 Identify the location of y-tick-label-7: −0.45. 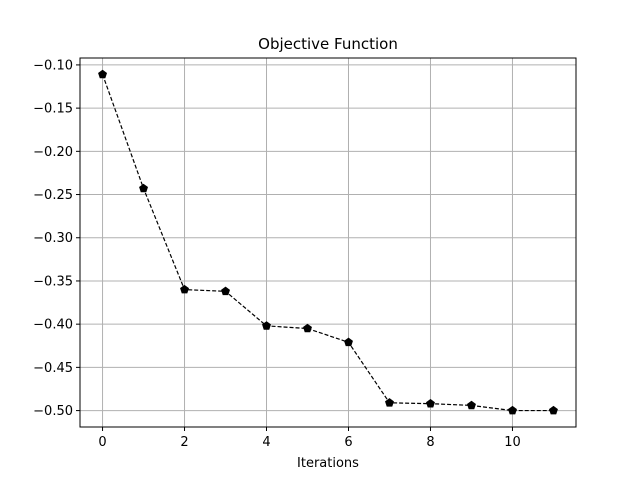
(53, 368).